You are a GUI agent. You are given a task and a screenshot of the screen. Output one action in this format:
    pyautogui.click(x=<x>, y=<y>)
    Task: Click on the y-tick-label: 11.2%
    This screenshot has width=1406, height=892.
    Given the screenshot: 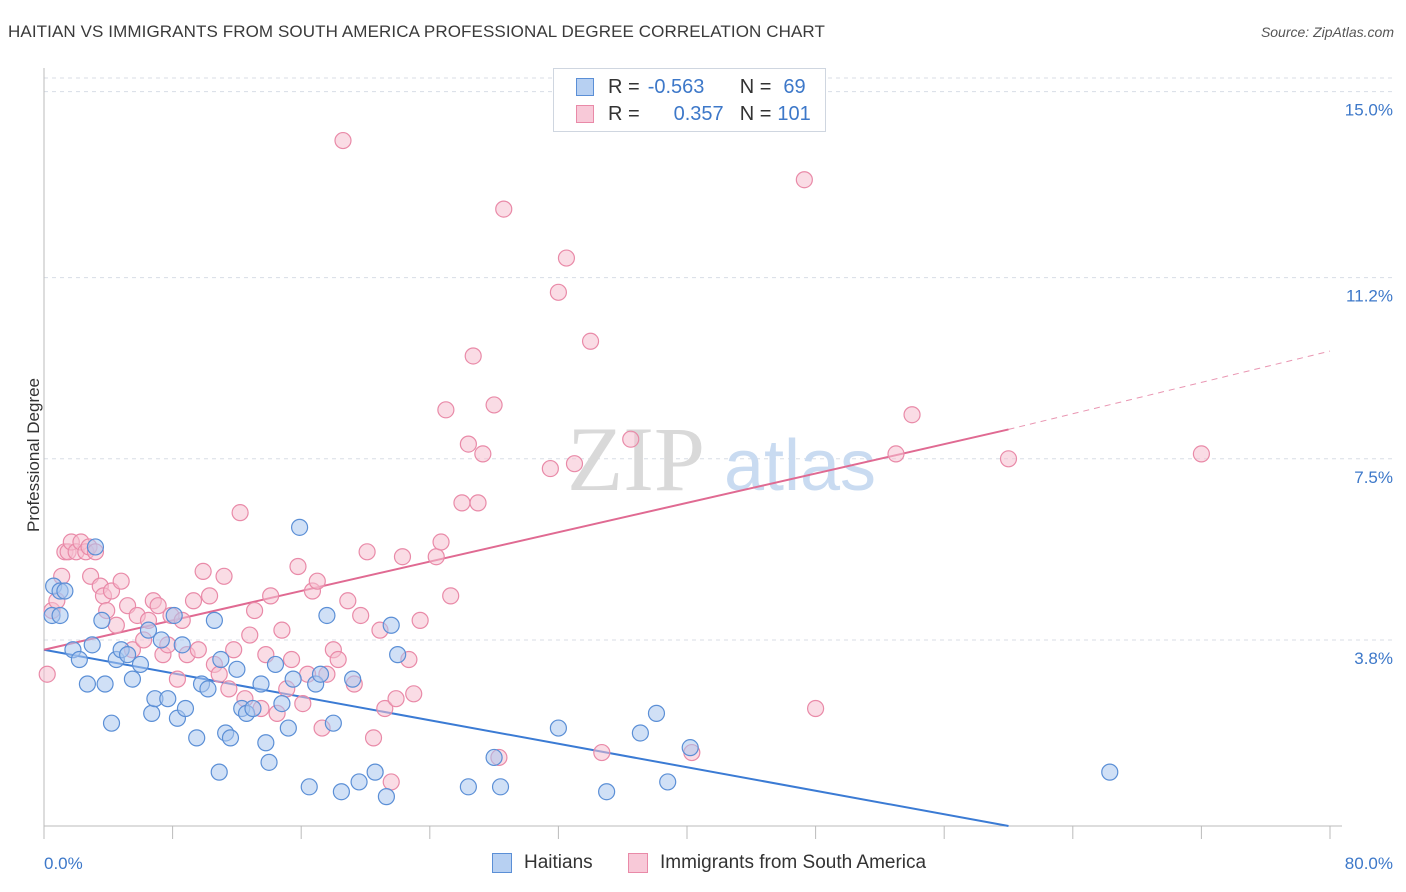 What is the action you would take?
    pyautogui.click(x=1369, y=296)
    